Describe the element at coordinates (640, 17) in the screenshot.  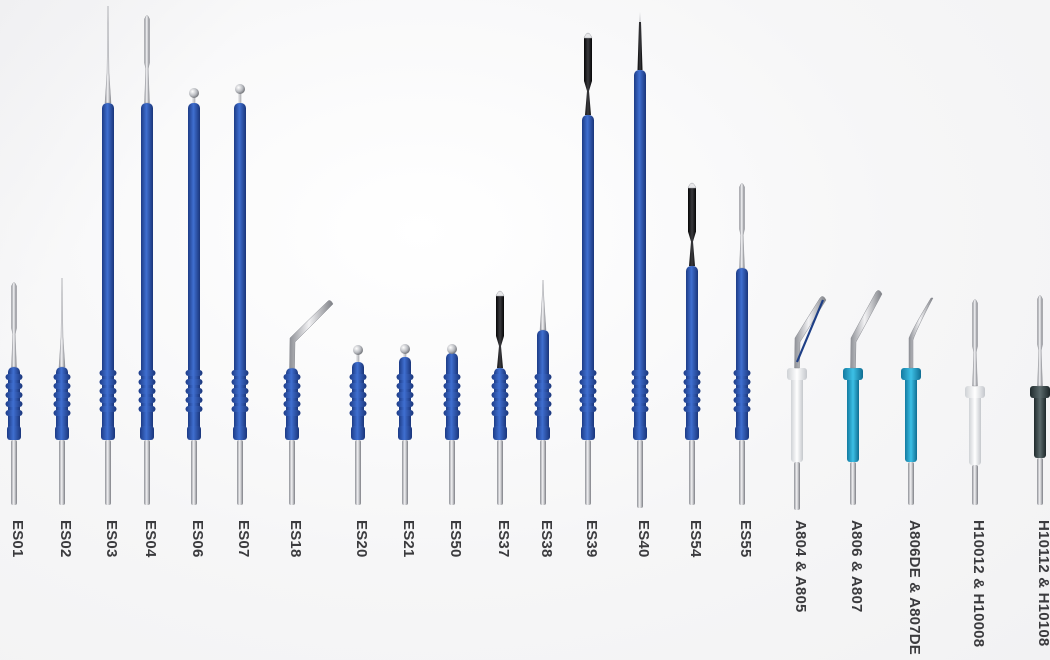
I see `needle-point` at that location.